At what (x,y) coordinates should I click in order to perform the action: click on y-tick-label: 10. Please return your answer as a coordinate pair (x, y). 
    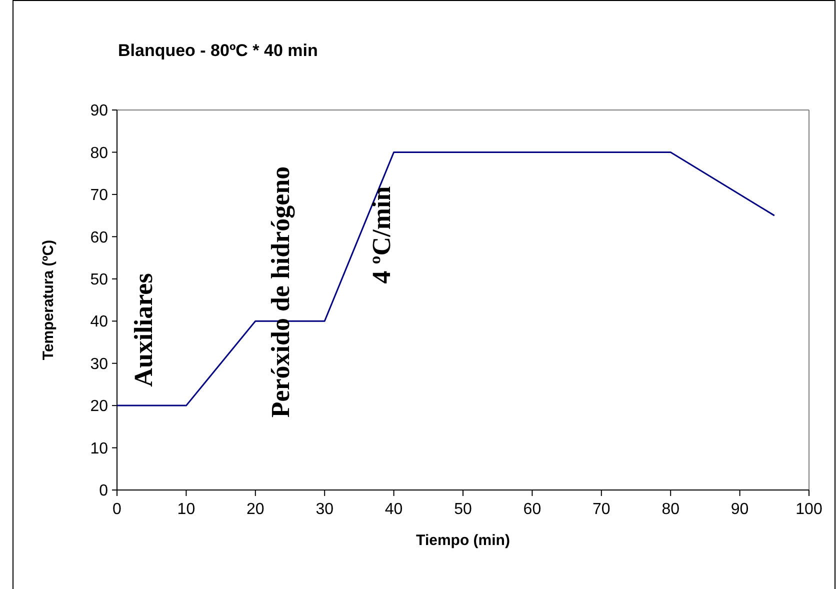
    Looking at the image, I should click on (99, 449).